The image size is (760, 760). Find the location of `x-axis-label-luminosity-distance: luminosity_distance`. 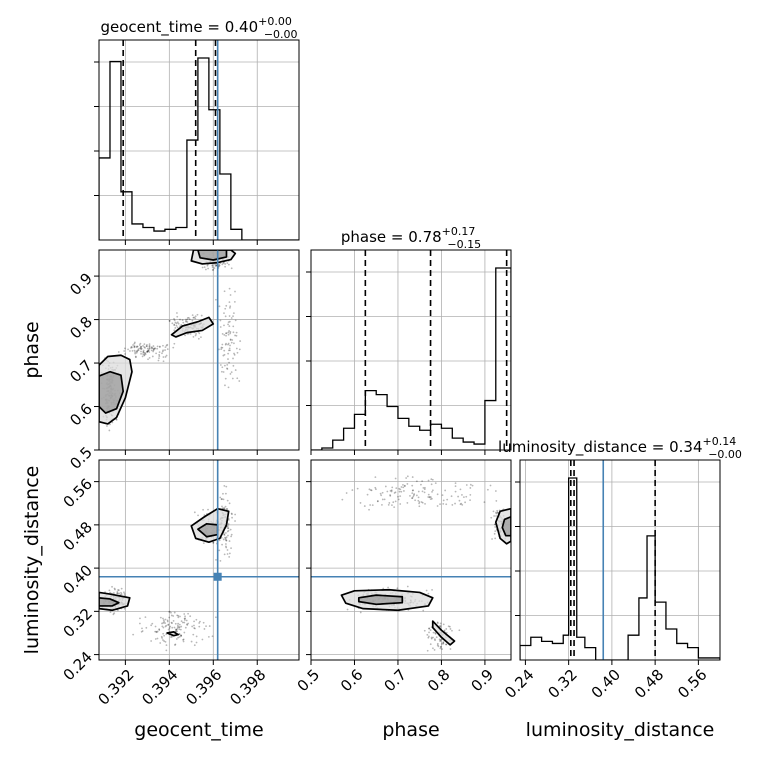

x-axis-label-luminosity-distance: luminosity_distance is located at coordinates (620, 730).